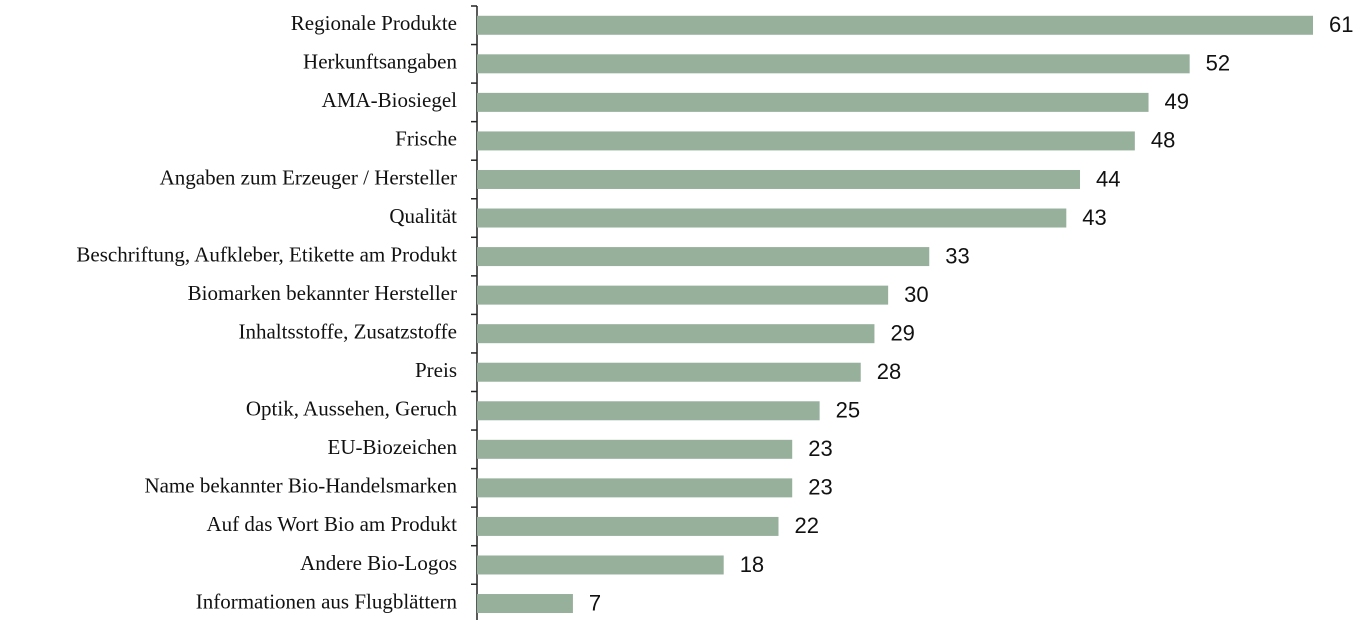 The width and height of the screenshot is (1363, 620). Describe the element at coordinates (322, 293) in the screenshot. I see `category-label: Biomarken bekannter Hersteller` at that location.